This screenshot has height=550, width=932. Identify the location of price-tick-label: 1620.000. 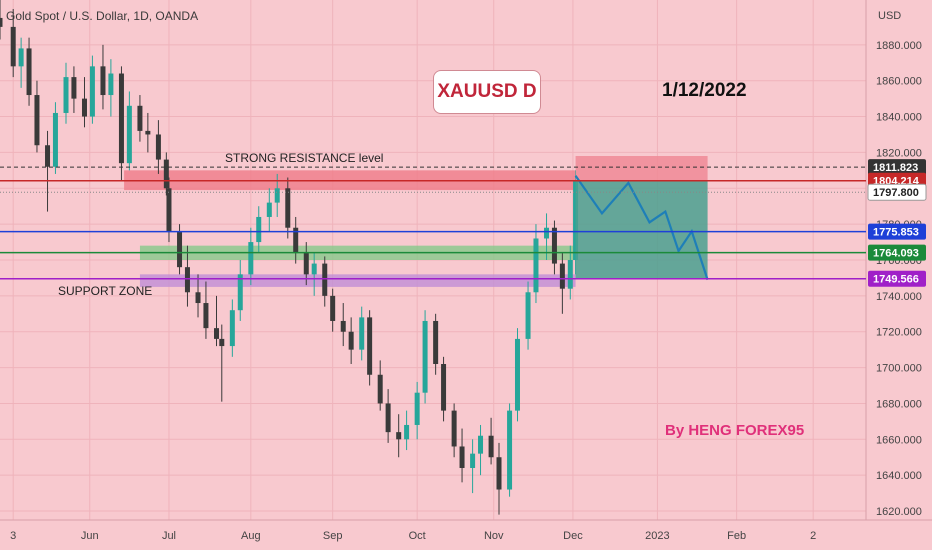
(899, 512).